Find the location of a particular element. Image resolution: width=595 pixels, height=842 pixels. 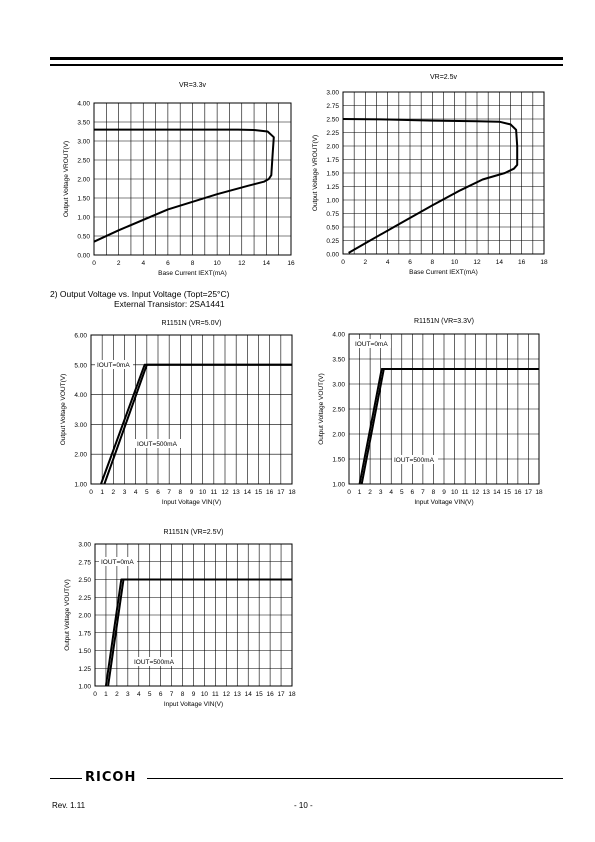

y-axis-label: Output Voltage VROUT(V) is located at coordinates (66, 179).